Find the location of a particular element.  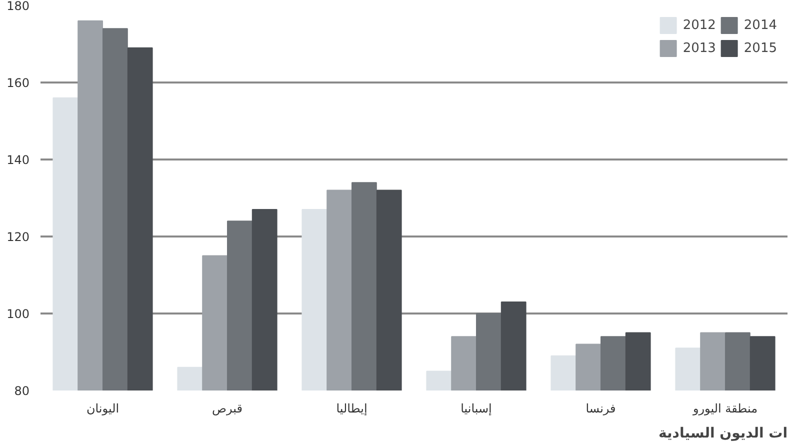

legend-label: 2015 is located at coordinates (760, 48).